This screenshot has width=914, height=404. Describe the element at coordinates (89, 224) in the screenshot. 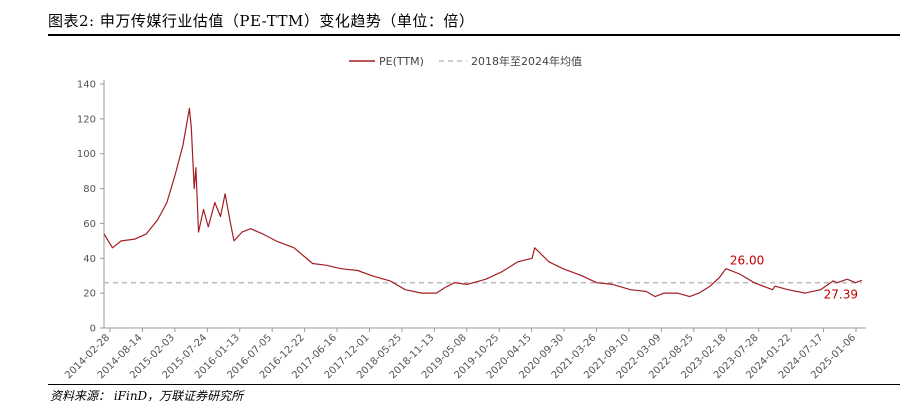

I see `y-tick-label: 60` at that location.